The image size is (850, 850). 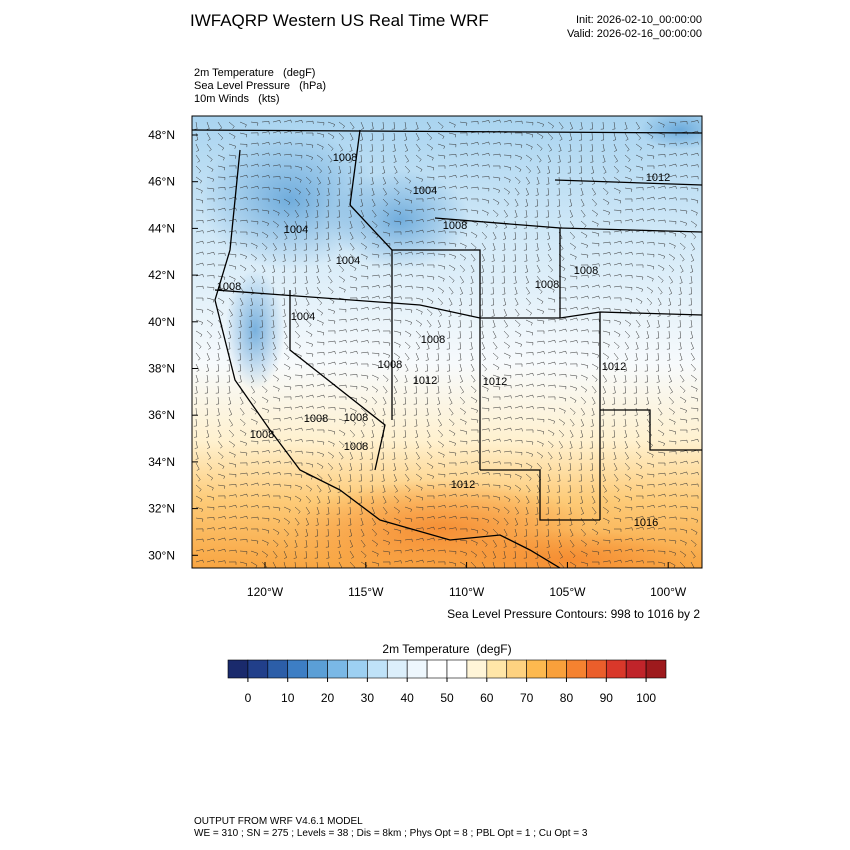 I want to click on valid-time: Valid: 2026-02-16_00:00:00, so click(x=634, y=34).